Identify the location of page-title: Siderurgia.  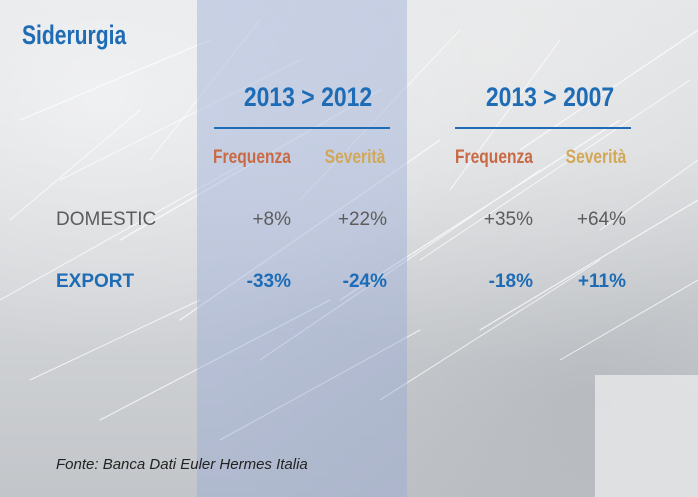
(74, 35).